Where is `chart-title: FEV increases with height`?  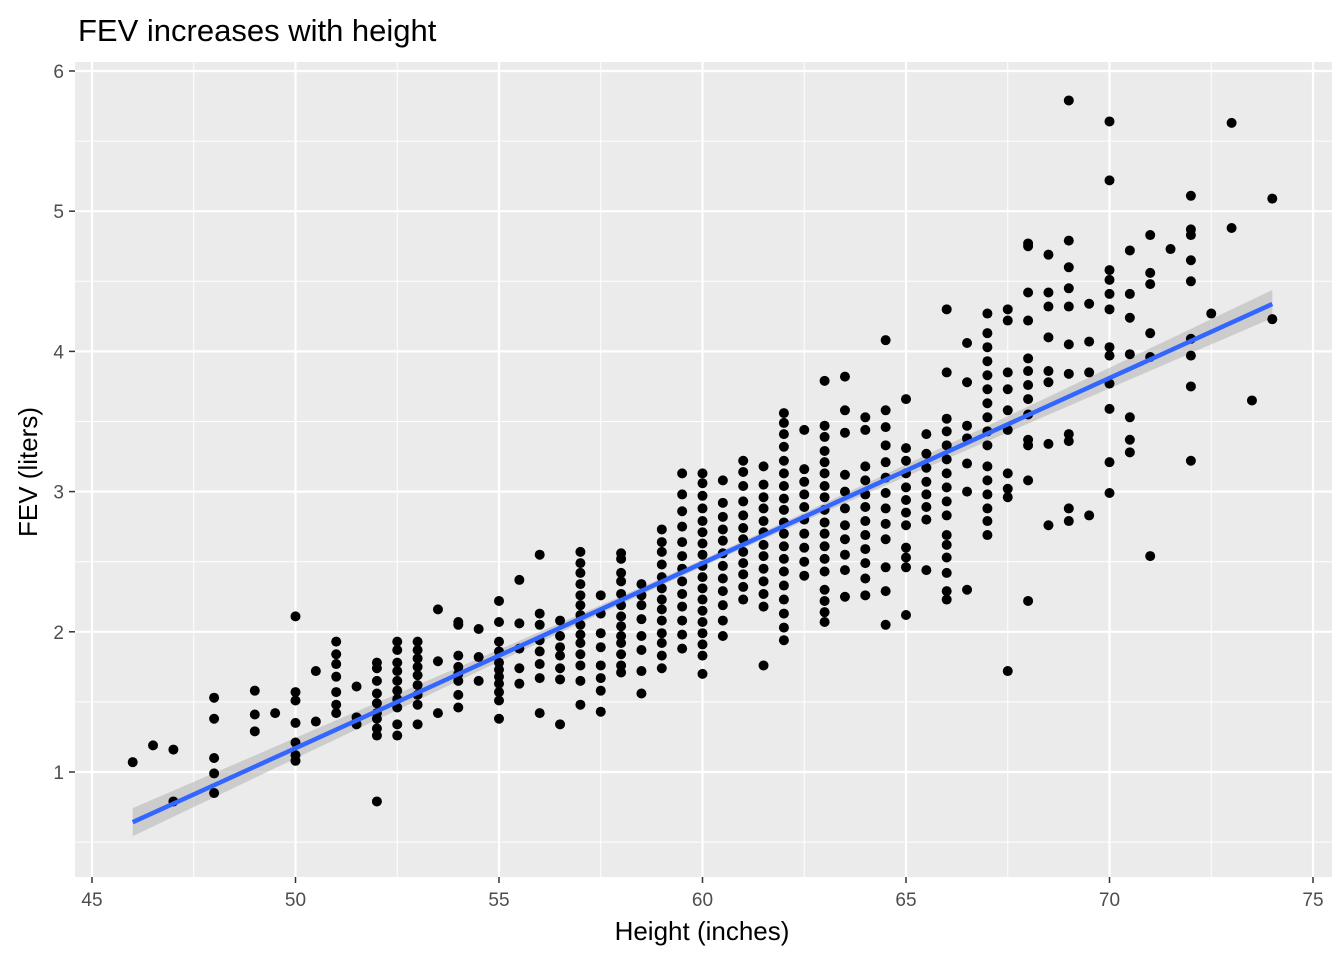
chart-title: FEV increases with height is located at coordinates (257, 30).